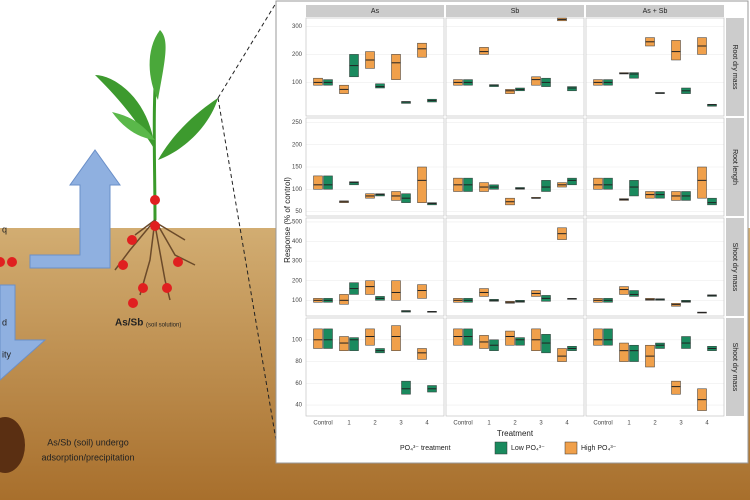  Describe the element at coordinates (427, 424) in the screenshot. I see `x-tick-label: 4` at that location.